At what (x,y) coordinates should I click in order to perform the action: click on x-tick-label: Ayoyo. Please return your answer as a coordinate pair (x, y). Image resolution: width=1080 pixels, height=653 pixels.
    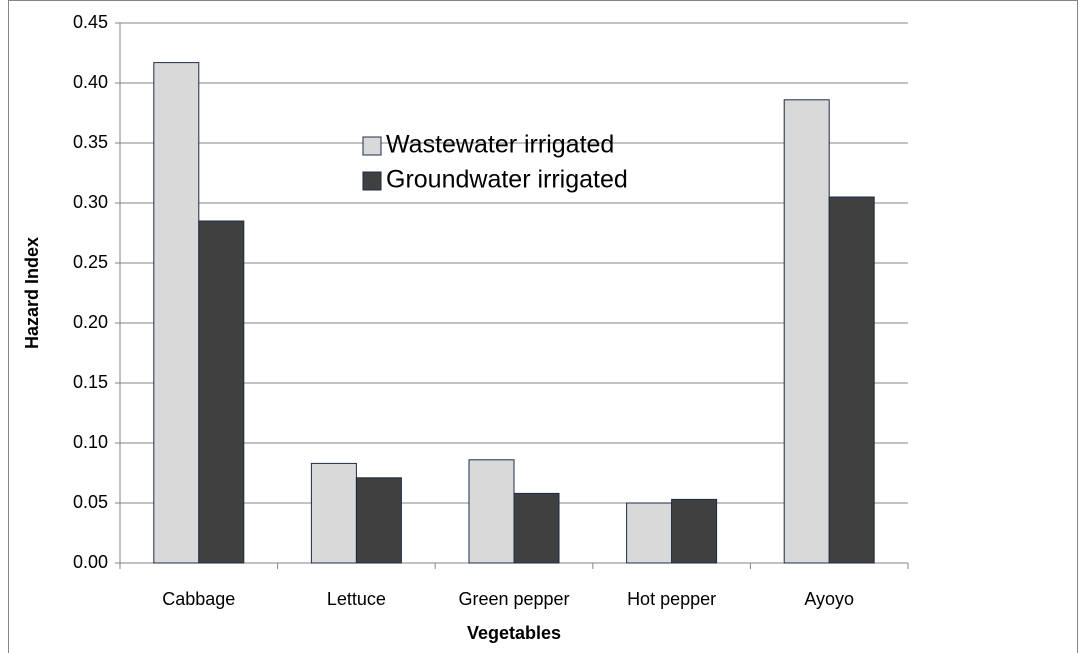
    Looking at the image, I should click on (829, 599).